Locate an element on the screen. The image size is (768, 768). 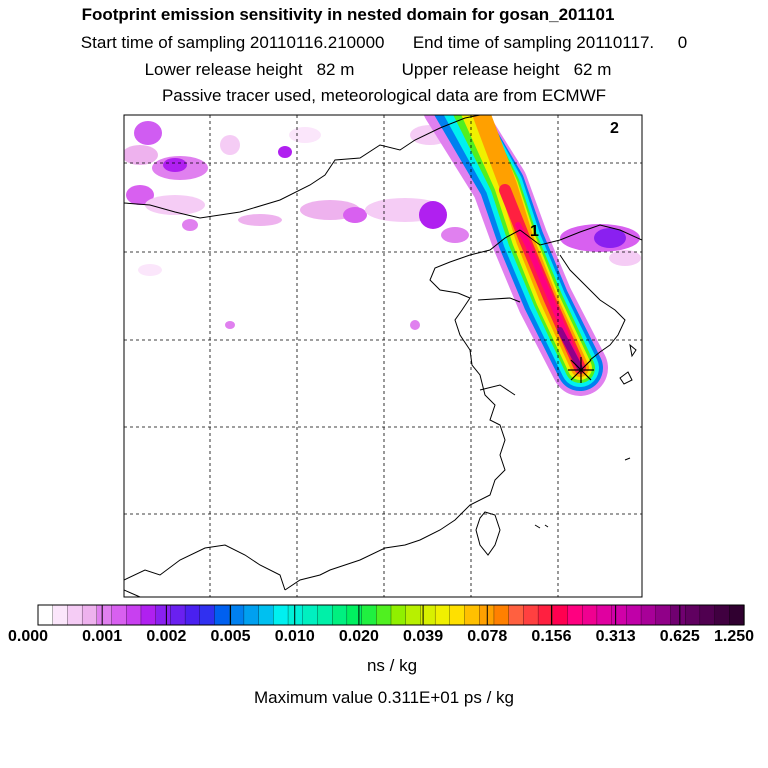
colorbar-frame is located at coordinates (391, 615).